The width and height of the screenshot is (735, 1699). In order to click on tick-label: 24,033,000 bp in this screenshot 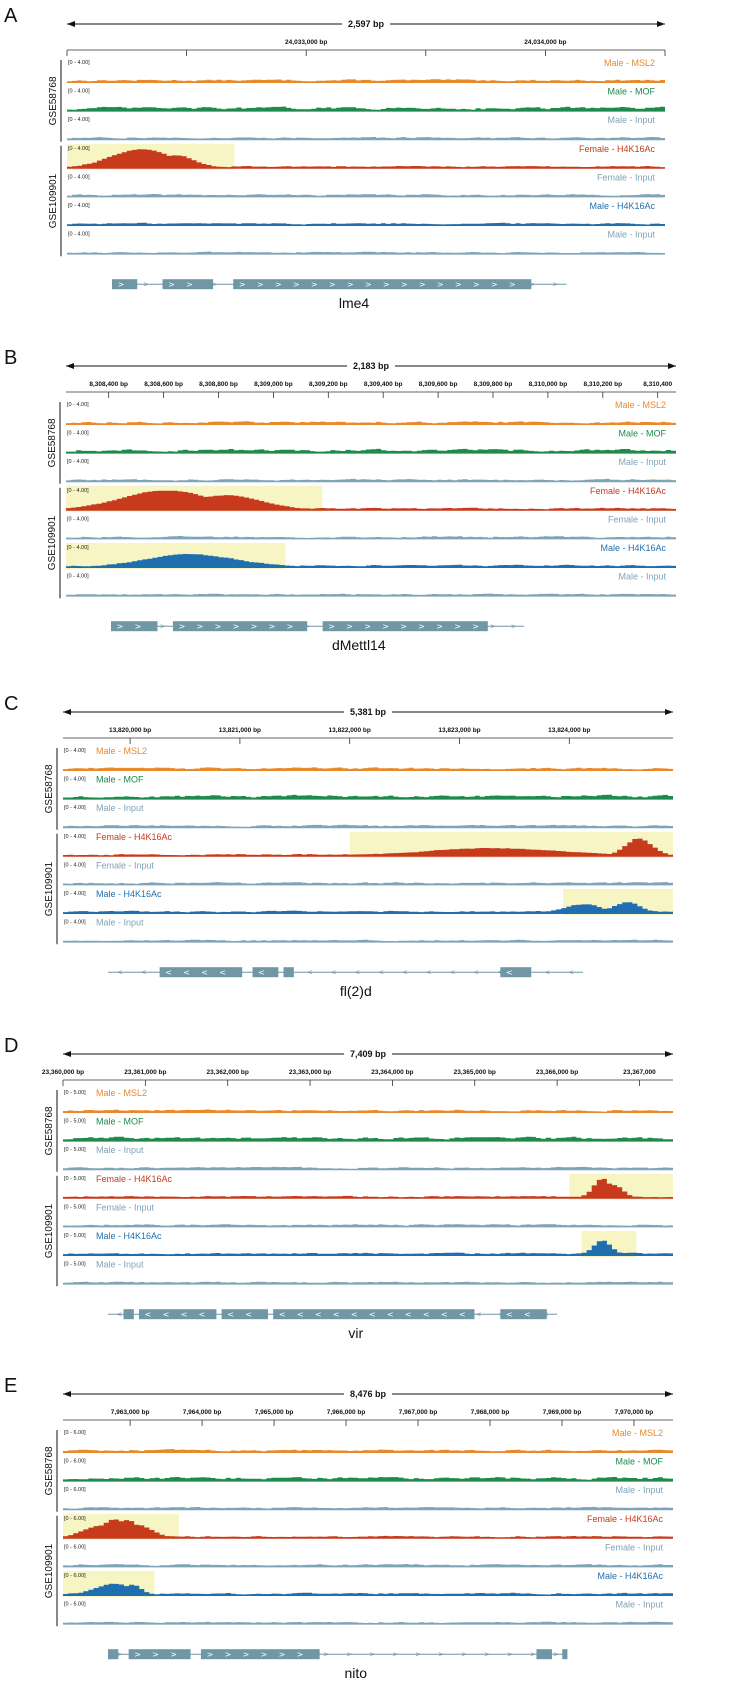, I will do `click(306, 42)`.